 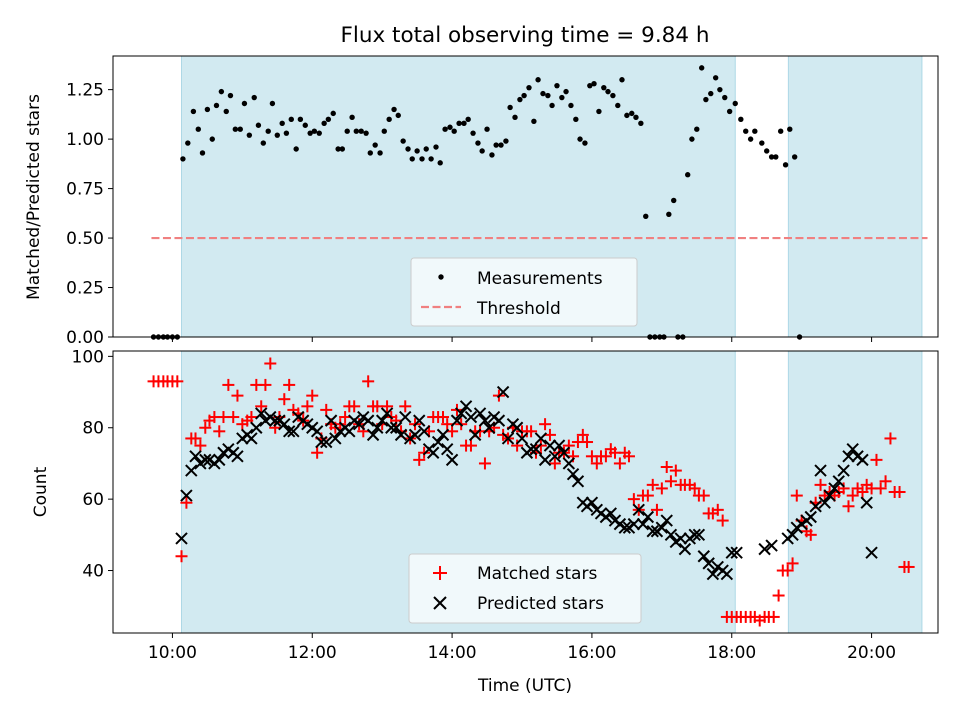 I want to click on measurements-legend-label: Measurements, so click(x=540, y=279).